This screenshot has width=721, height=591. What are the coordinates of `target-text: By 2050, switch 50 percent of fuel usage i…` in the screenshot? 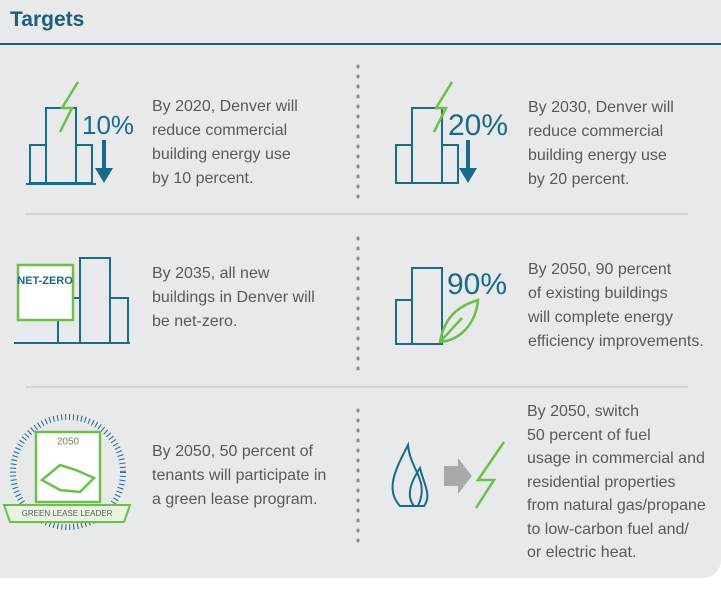 It's located at (616, 482).